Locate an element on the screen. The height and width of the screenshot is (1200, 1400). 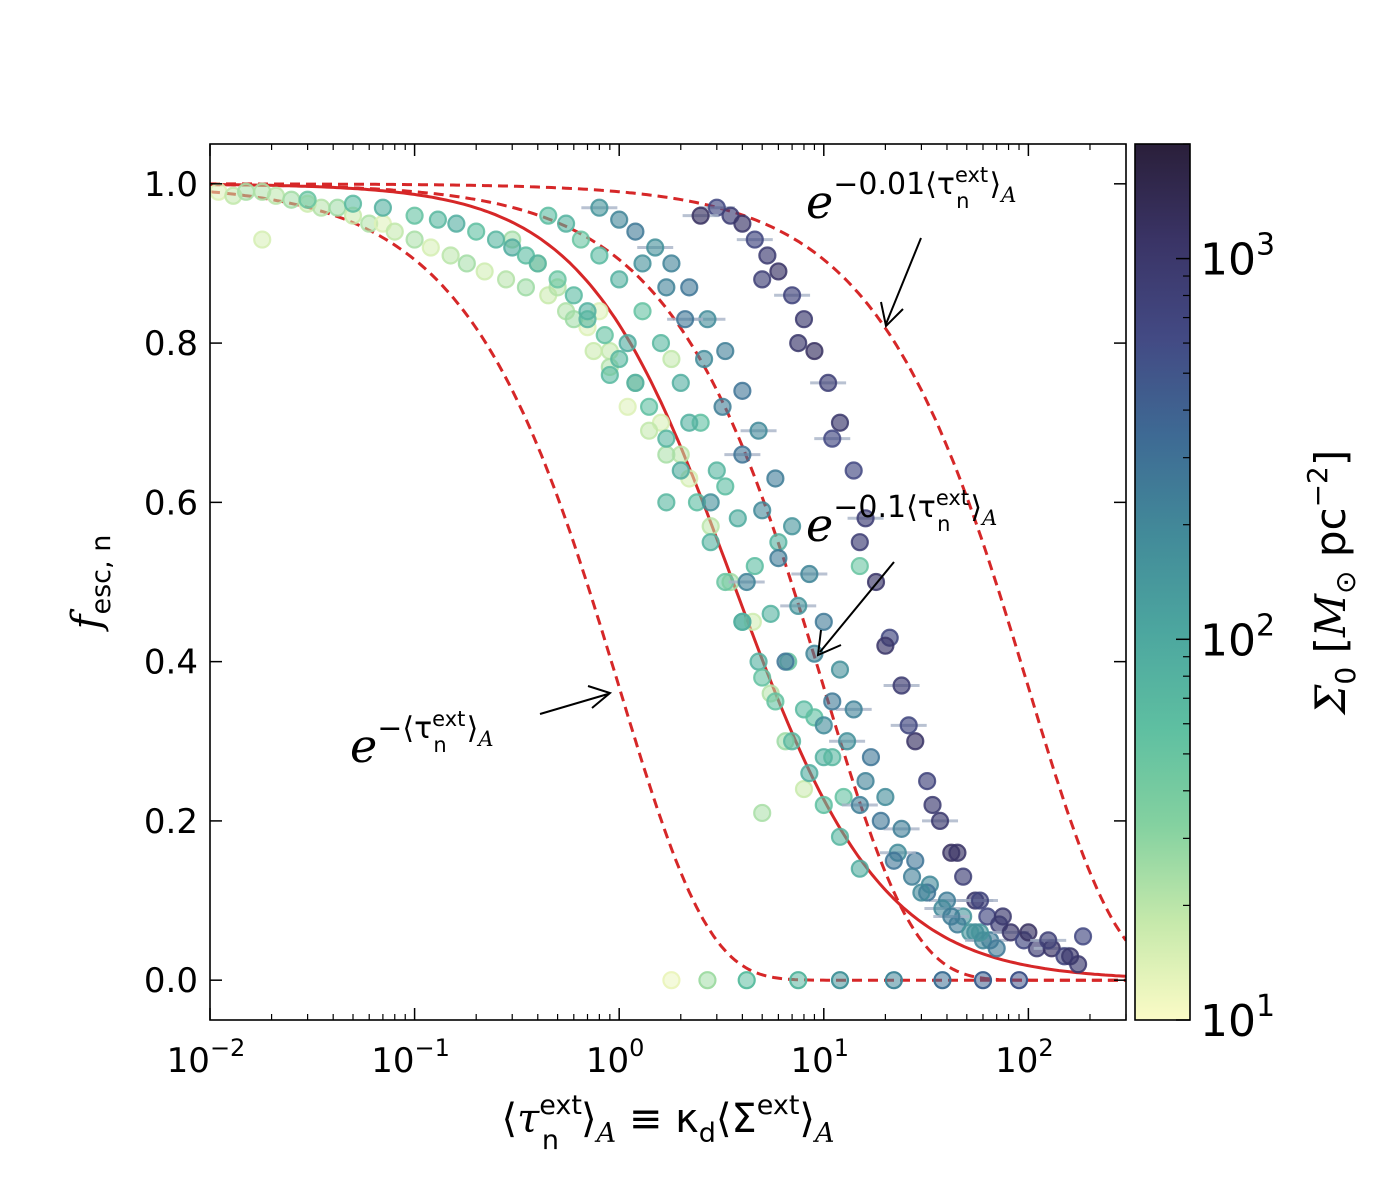
colorbar-tick-label: 10³ is located at coordinates (1237, 257).